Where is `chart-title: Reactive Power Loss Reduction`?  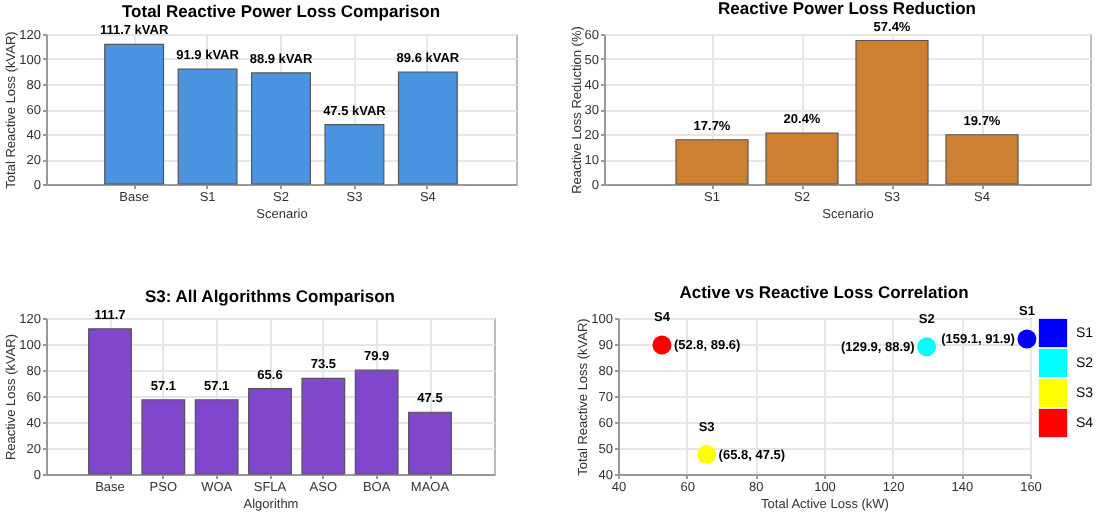
chart-title: Reactive Power Loss Reduction is located at coordinates (847, 9).